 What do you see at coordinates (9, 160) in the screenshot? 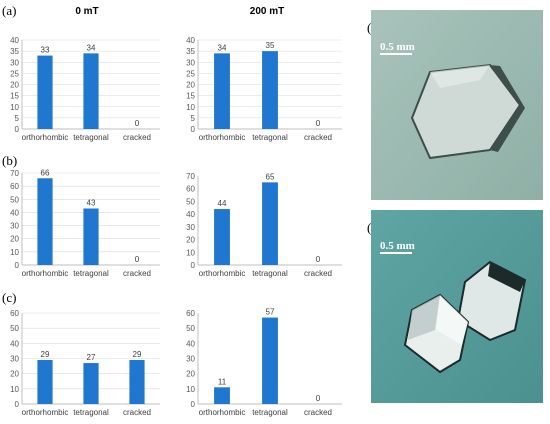
I see `panel-label-b: (b)` at bounding box center [9, 160].